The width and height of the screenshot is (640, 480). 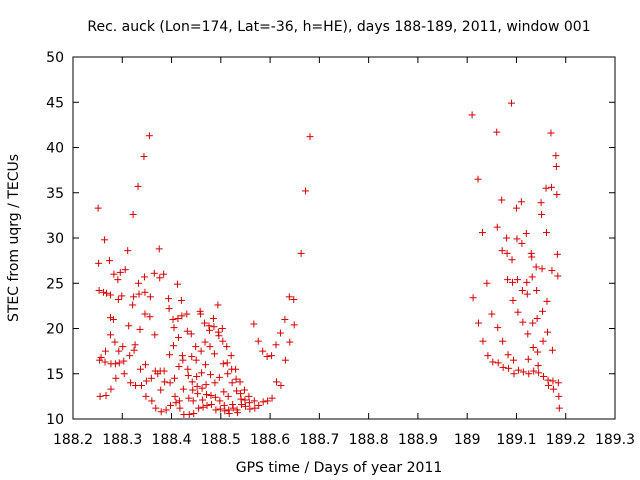 I want to click on y-tick-label: 45, so click(x=55, y=103).